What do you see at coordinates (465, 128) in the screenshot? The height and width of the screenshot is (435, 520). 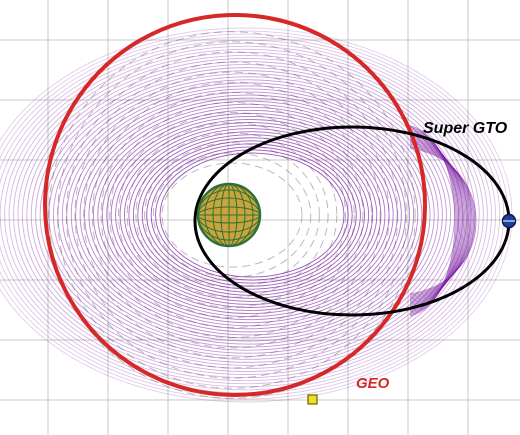 I see `super-gto-label: Super GTO` at bounding box center [465, 128].